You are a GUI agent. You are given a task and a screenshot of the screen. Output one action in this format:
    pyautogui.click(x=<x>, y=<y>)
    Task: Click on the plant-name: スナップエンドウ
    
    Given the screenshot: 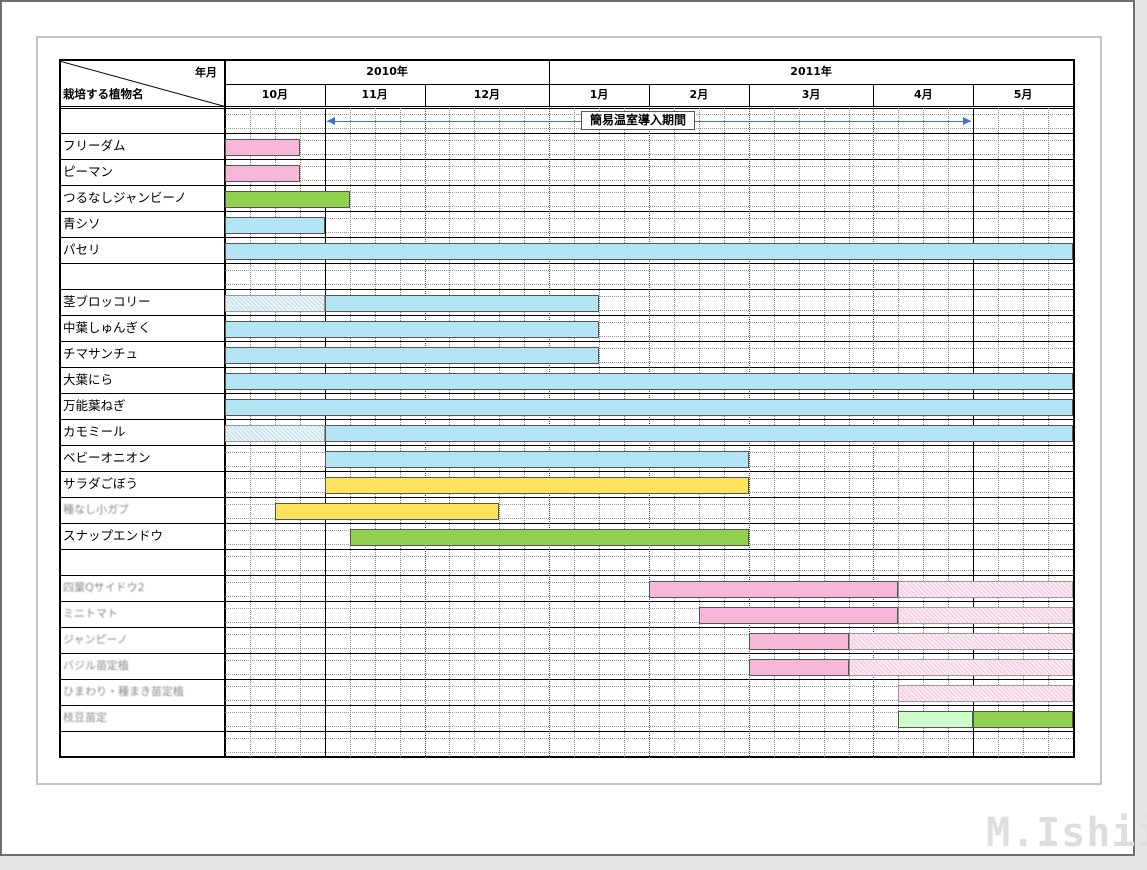 What is the action you would take?
    pyautogui.click(x=113, y=535)
    